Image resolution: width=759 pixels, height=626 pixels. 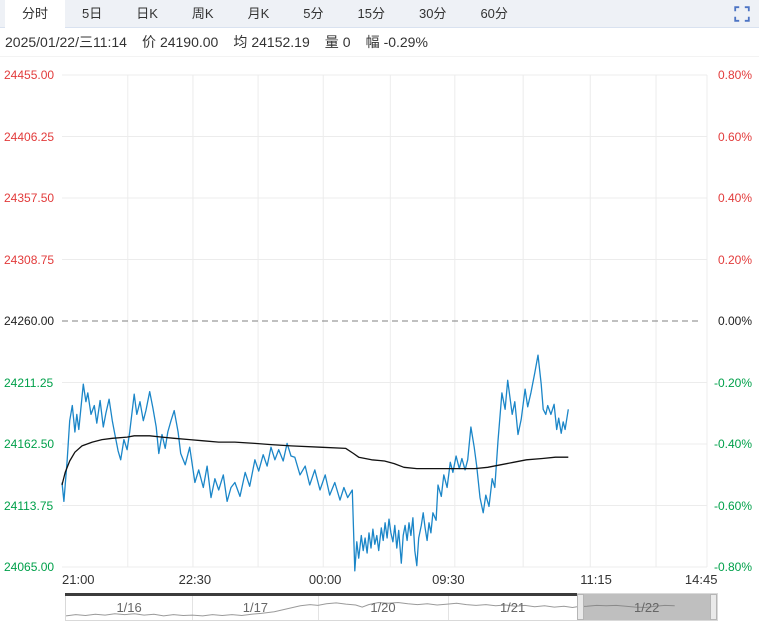 I want to click on percent-axis-label: -0.80%, so click(x=732, y=567).